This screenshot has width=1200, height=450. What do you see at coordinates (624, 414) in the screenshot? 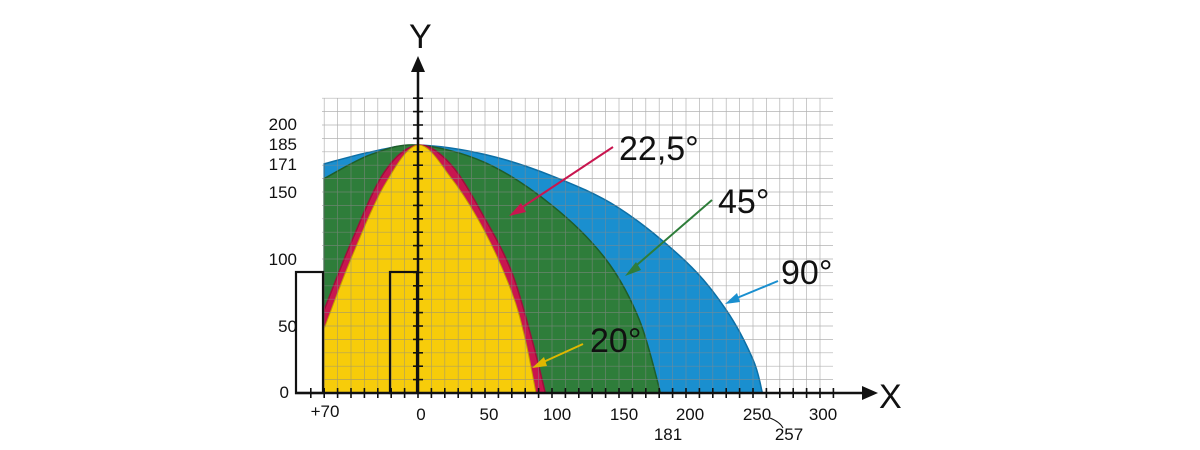
I see `x-tick-label-150: 150` at bounding box center [624, 414].